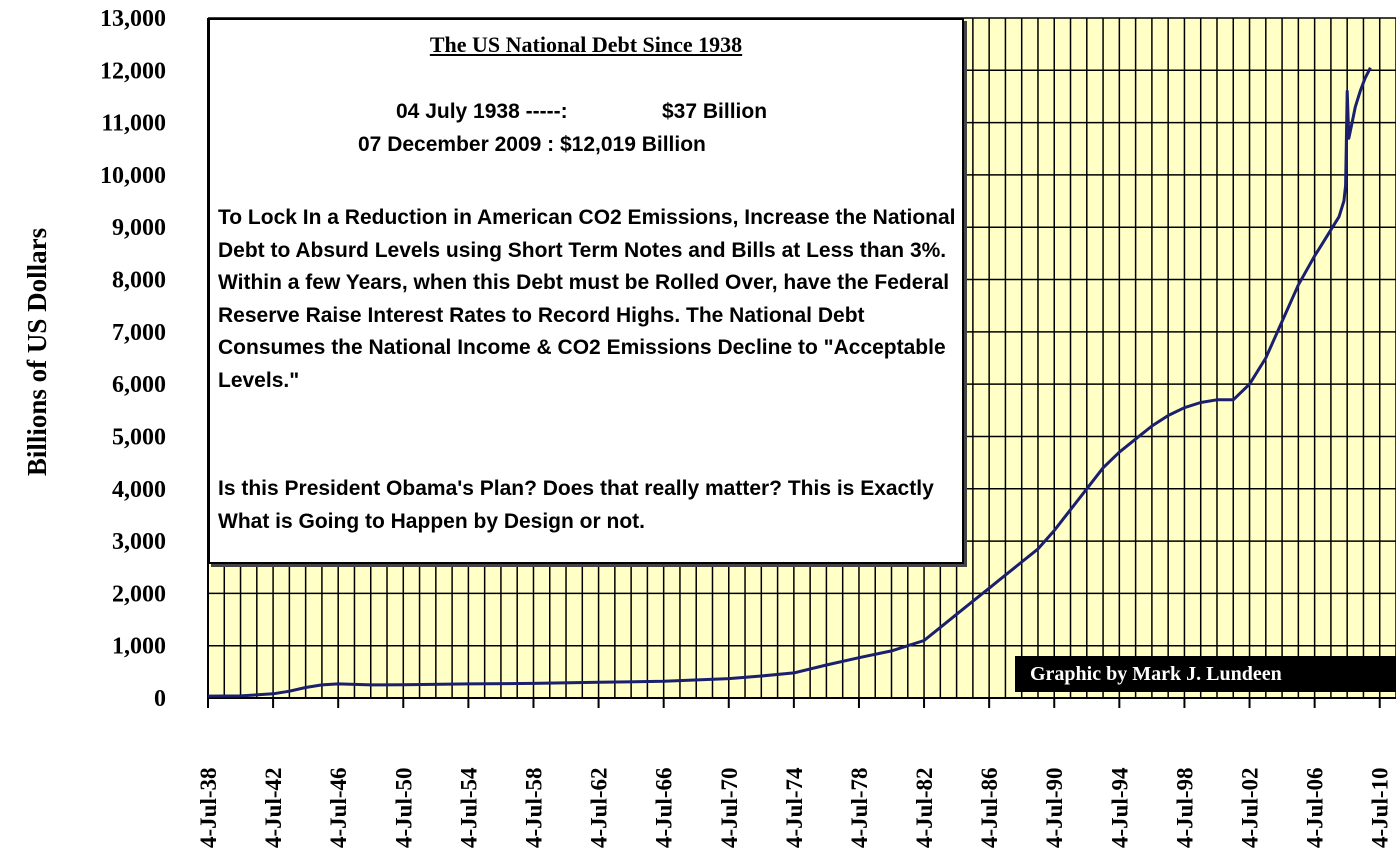 The height and width of the screenshot is (855, 1396). What do you see at coordinates (139, 490) in the screenshot?
I see `y-tick-label: 4,000` at bounding box center [139, 490].